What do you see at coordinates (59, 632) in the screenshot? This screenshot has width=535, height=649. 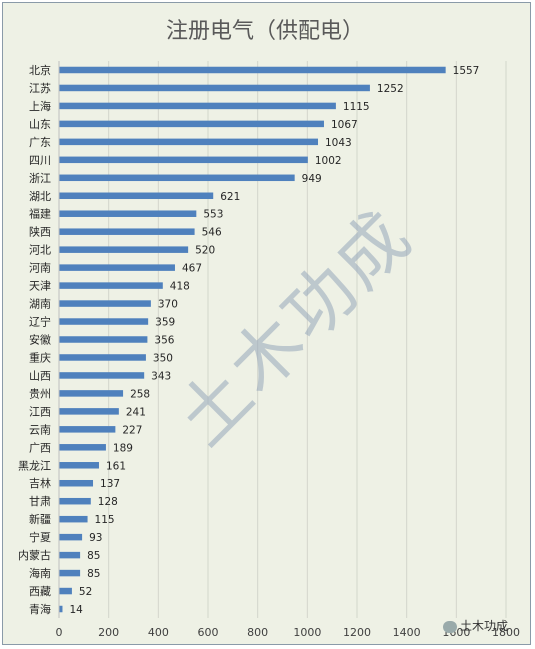 I see `x-tick-label: 0` at bounding box center [59, 632].